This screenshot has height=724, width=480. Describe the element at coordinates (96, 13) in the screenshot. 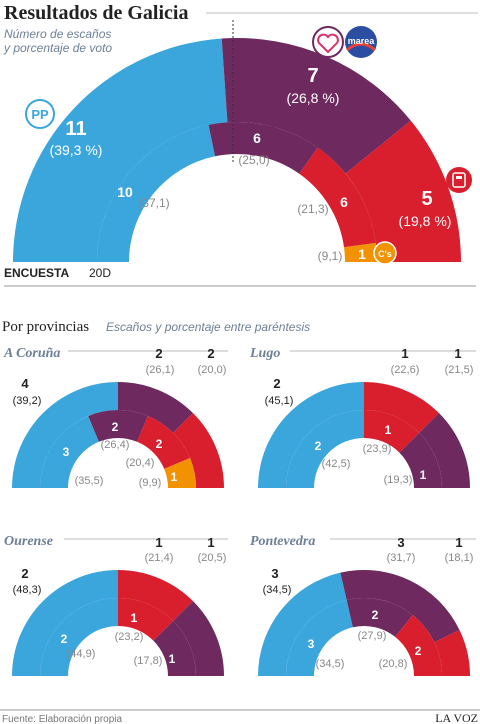

I see `page-title: Resultados de Galicia` at that location.